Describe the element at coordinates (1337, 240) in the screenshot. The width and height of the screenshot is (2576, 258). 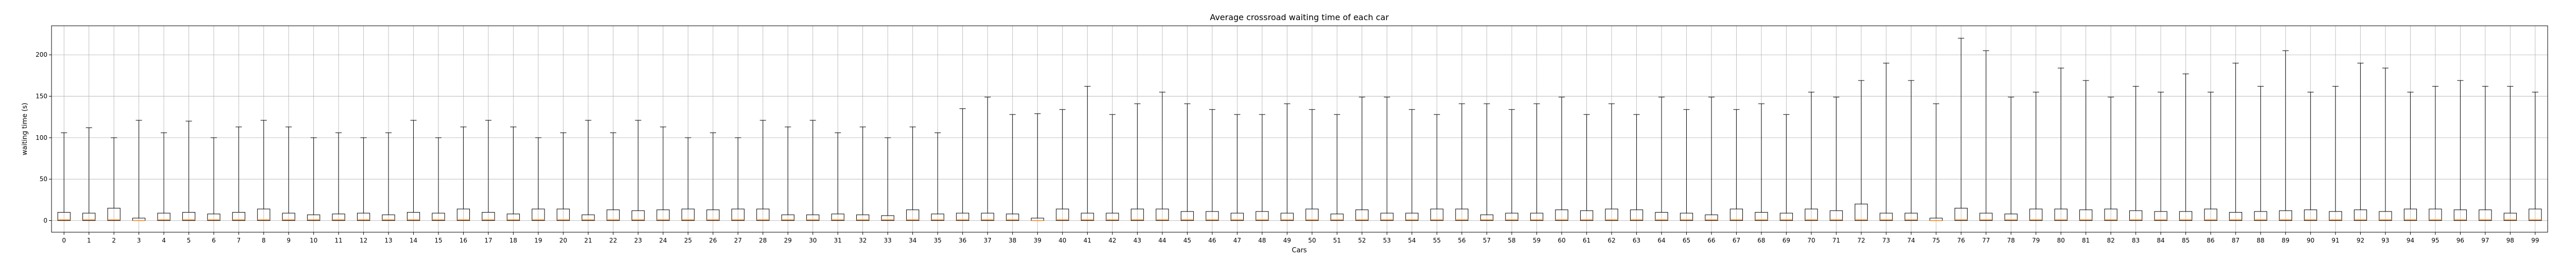
I see `x-tick-label: 51` at that location.